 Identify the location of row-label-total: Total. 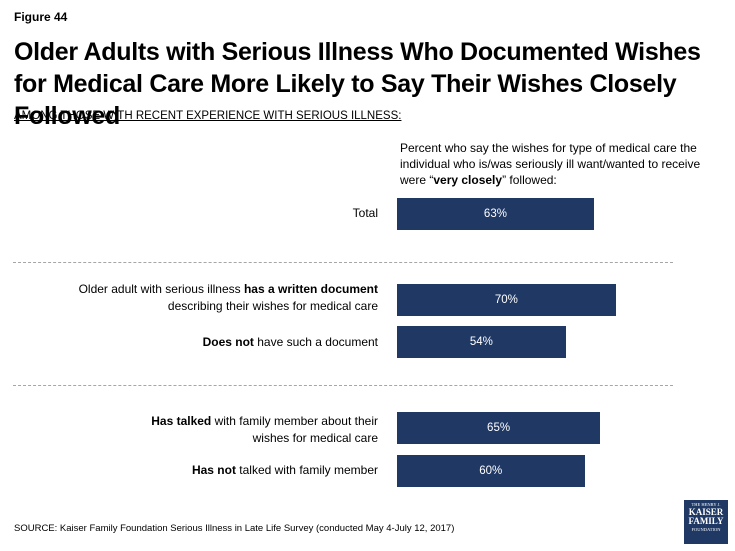
(365, 213).